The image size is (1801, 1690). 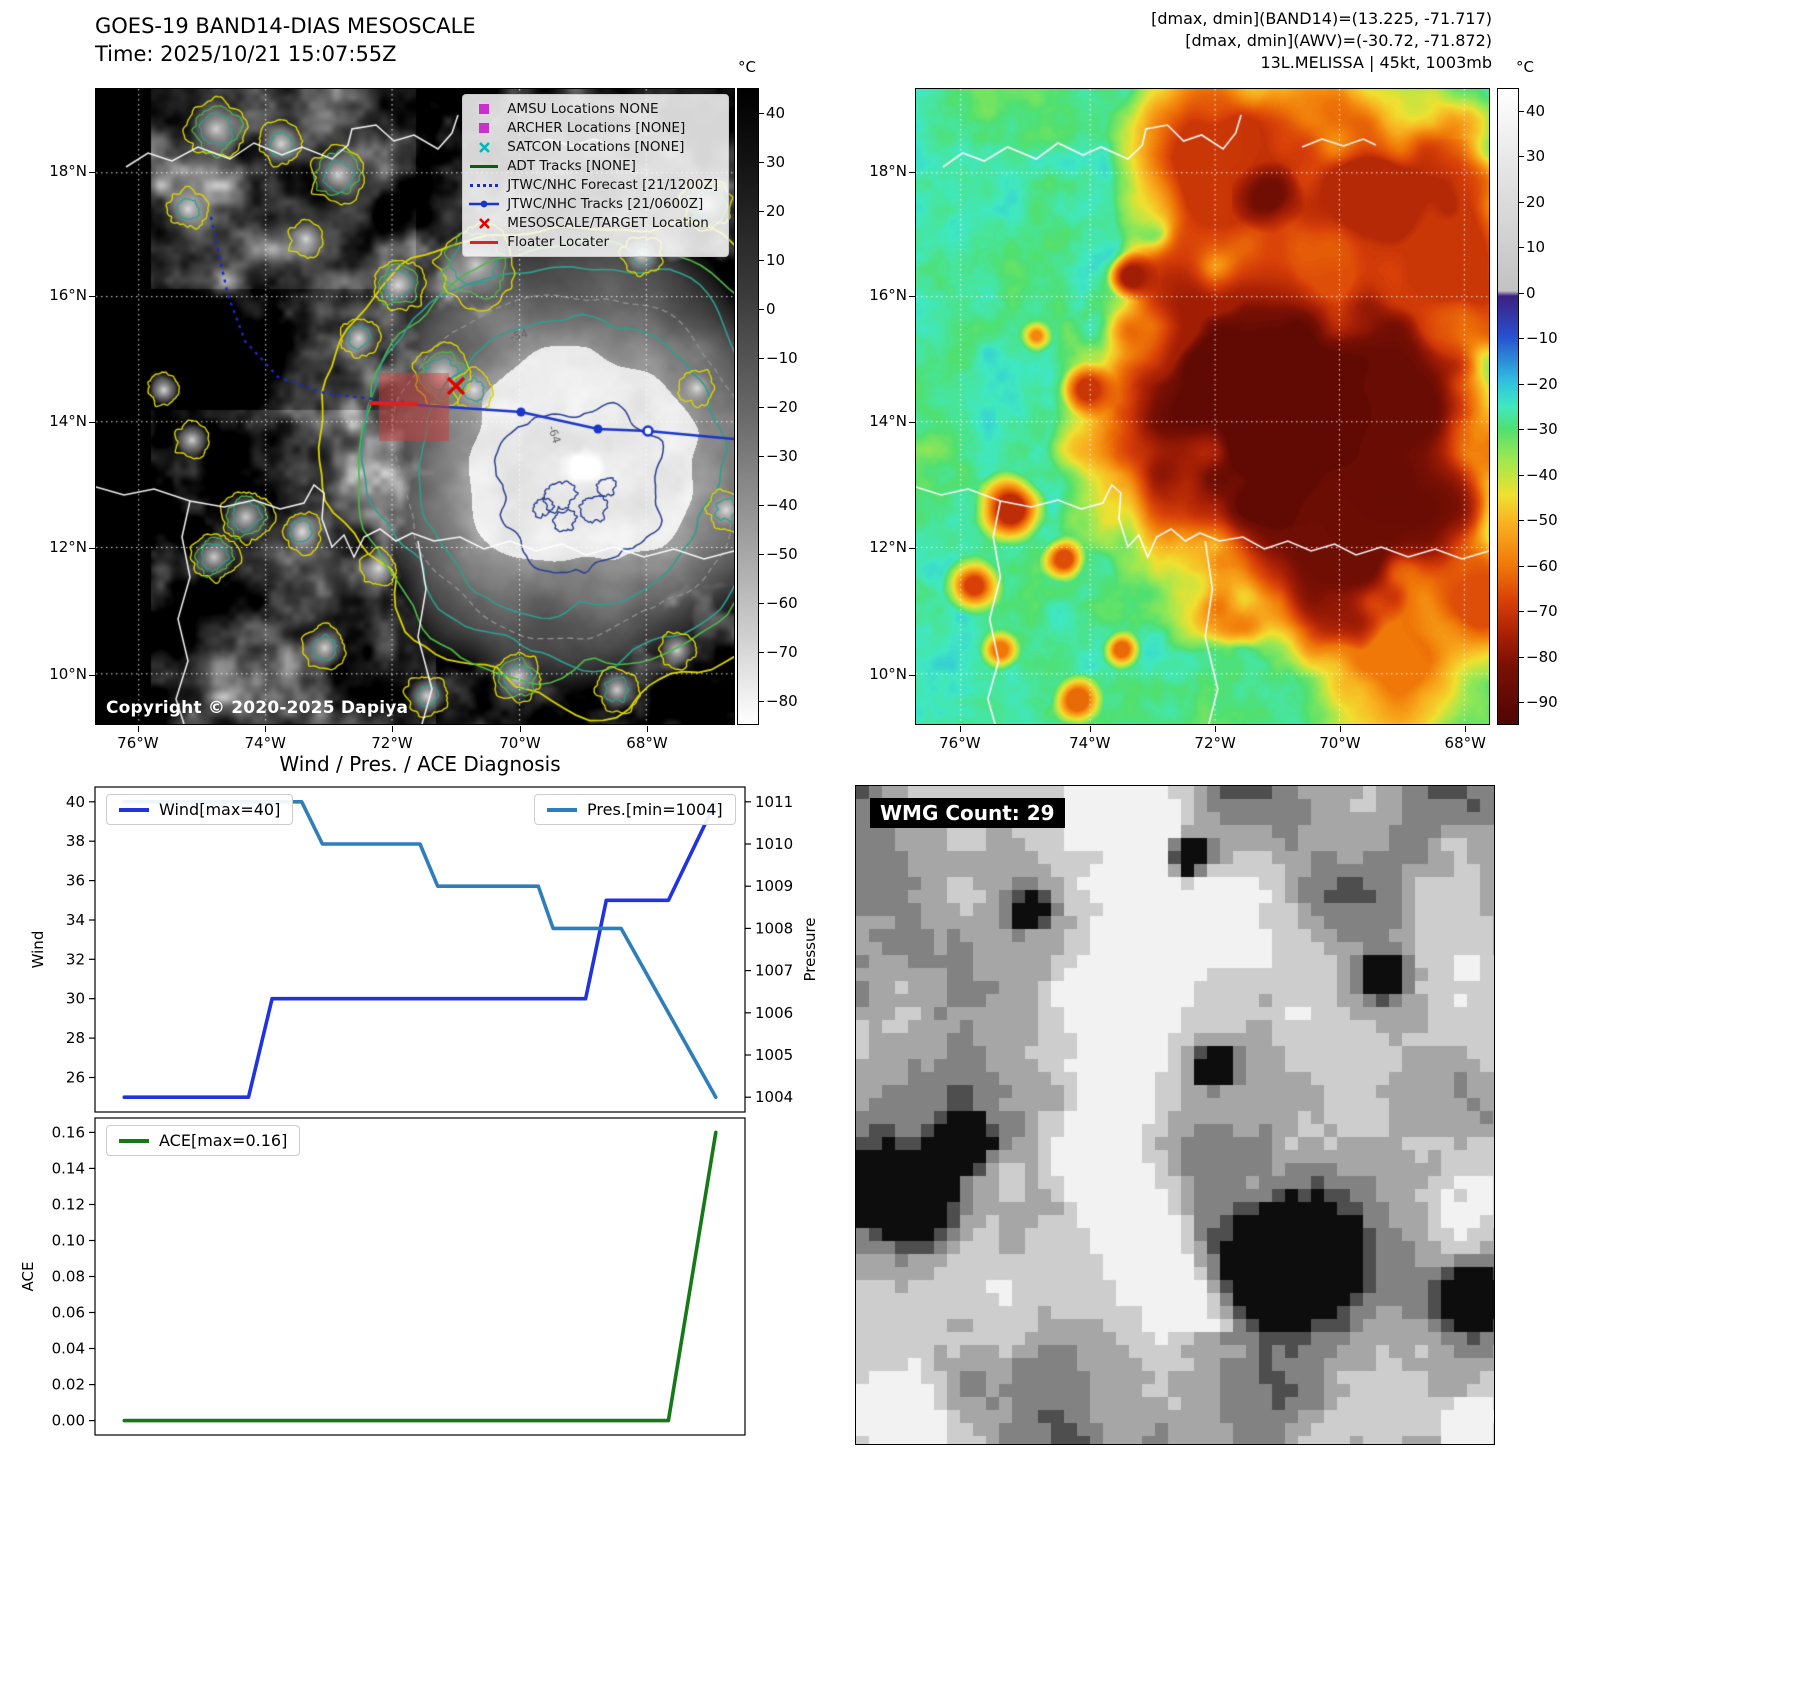 What do you see at coordinates (1321, 18) in the screenshot?
I see `annotation-dmax-band14: [dmax, dmin](BAND14)=(13.225, -71.717)` at bounding box center [1321, 18].